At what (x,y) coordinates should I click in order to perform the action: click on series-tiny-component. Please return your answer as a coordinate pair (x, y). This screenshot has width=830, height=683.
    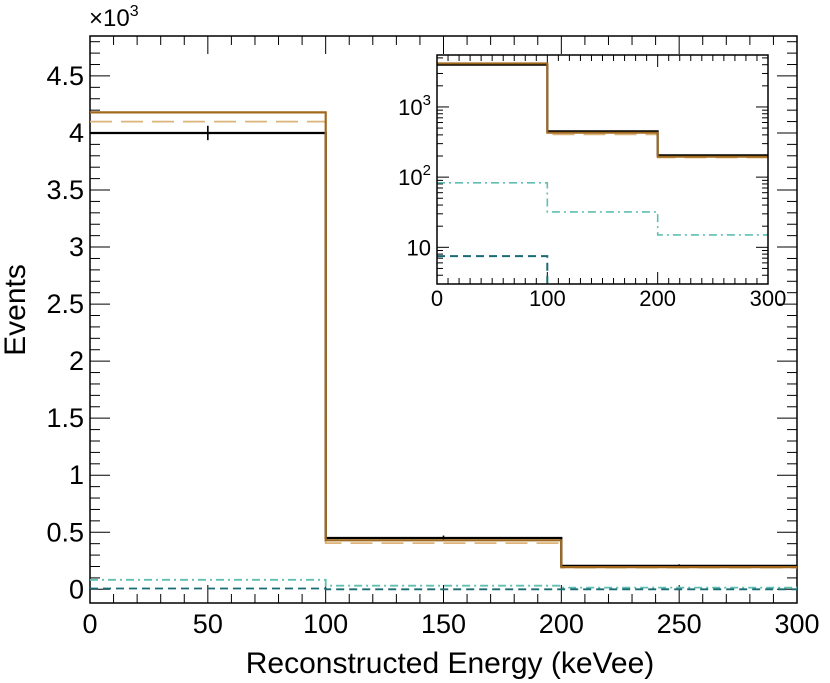
    Looking at the image, I should click on (443, 589).